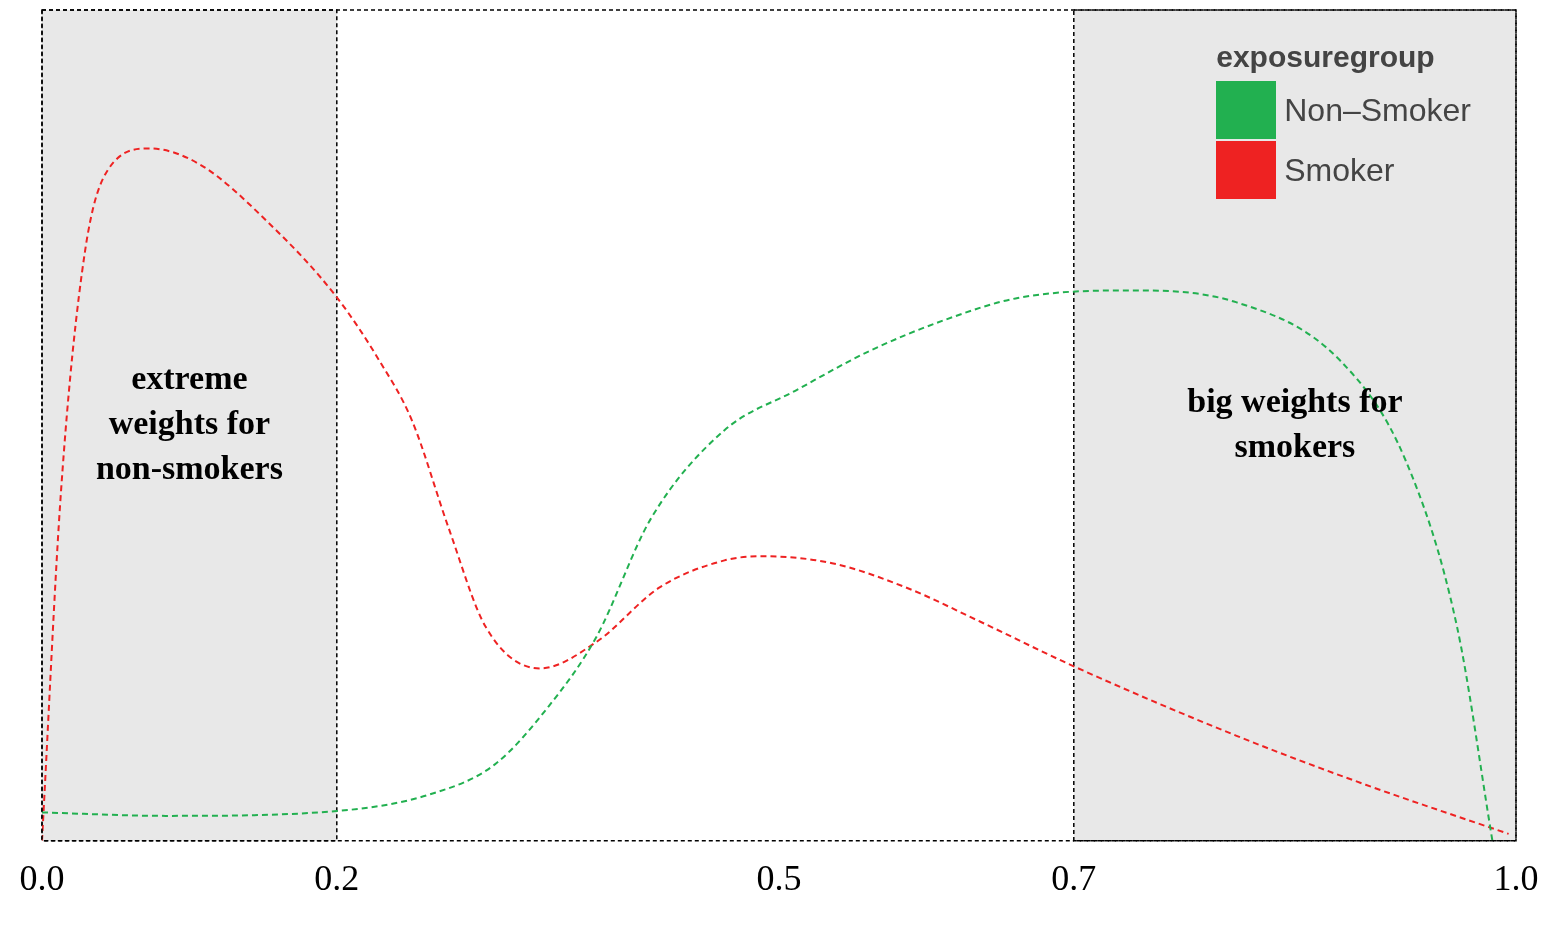 This screenshot has height=930, width=1561. Describe the element at coordinates (1377, 110) in the screenshot. I see `legend-label: Non–Smoker` at that location.